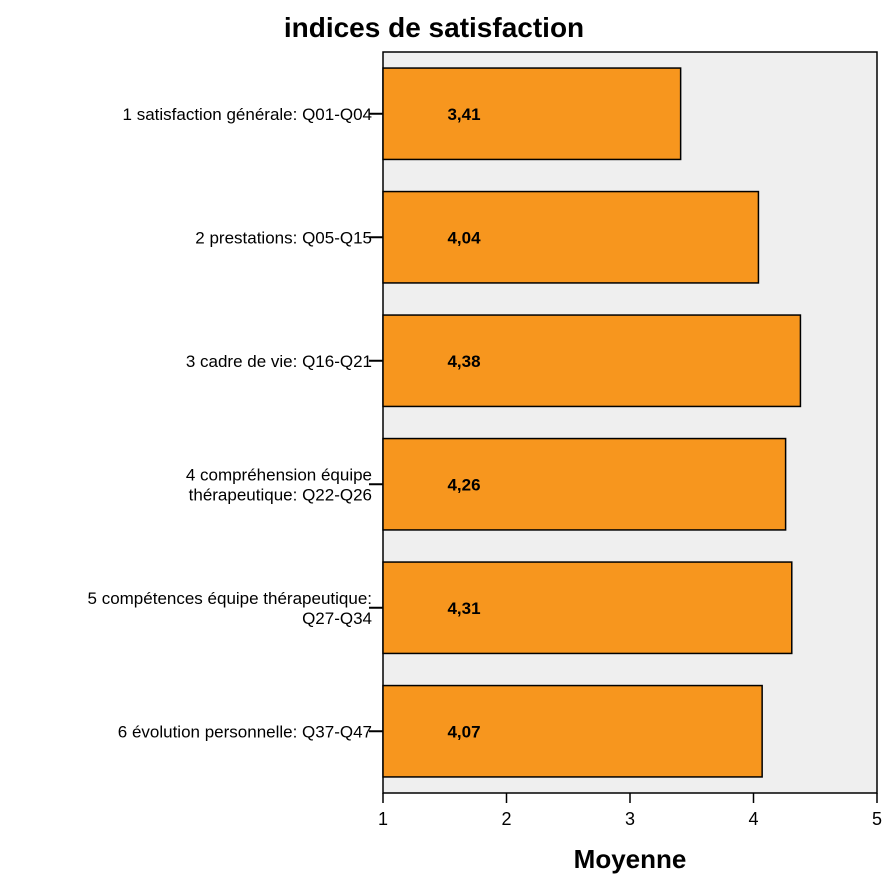 This screenshot has height=875, width=883. Describe the element at coordinates (506, 819) in the screenshot. I see `x-tick-label: 2` at that location.